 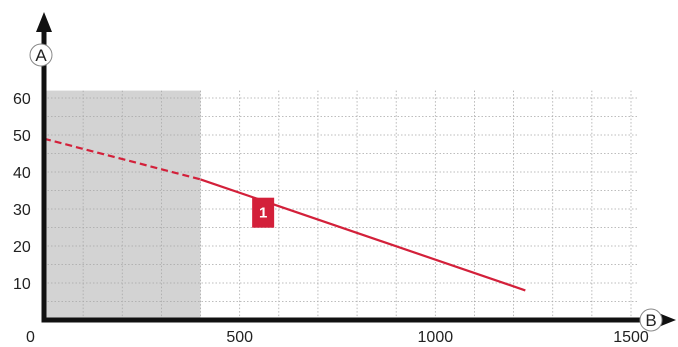 What do you see at coordinates (122, 159) in the screenshot?
I see `series-1-dashed-line` at bounding box center [122, 159].